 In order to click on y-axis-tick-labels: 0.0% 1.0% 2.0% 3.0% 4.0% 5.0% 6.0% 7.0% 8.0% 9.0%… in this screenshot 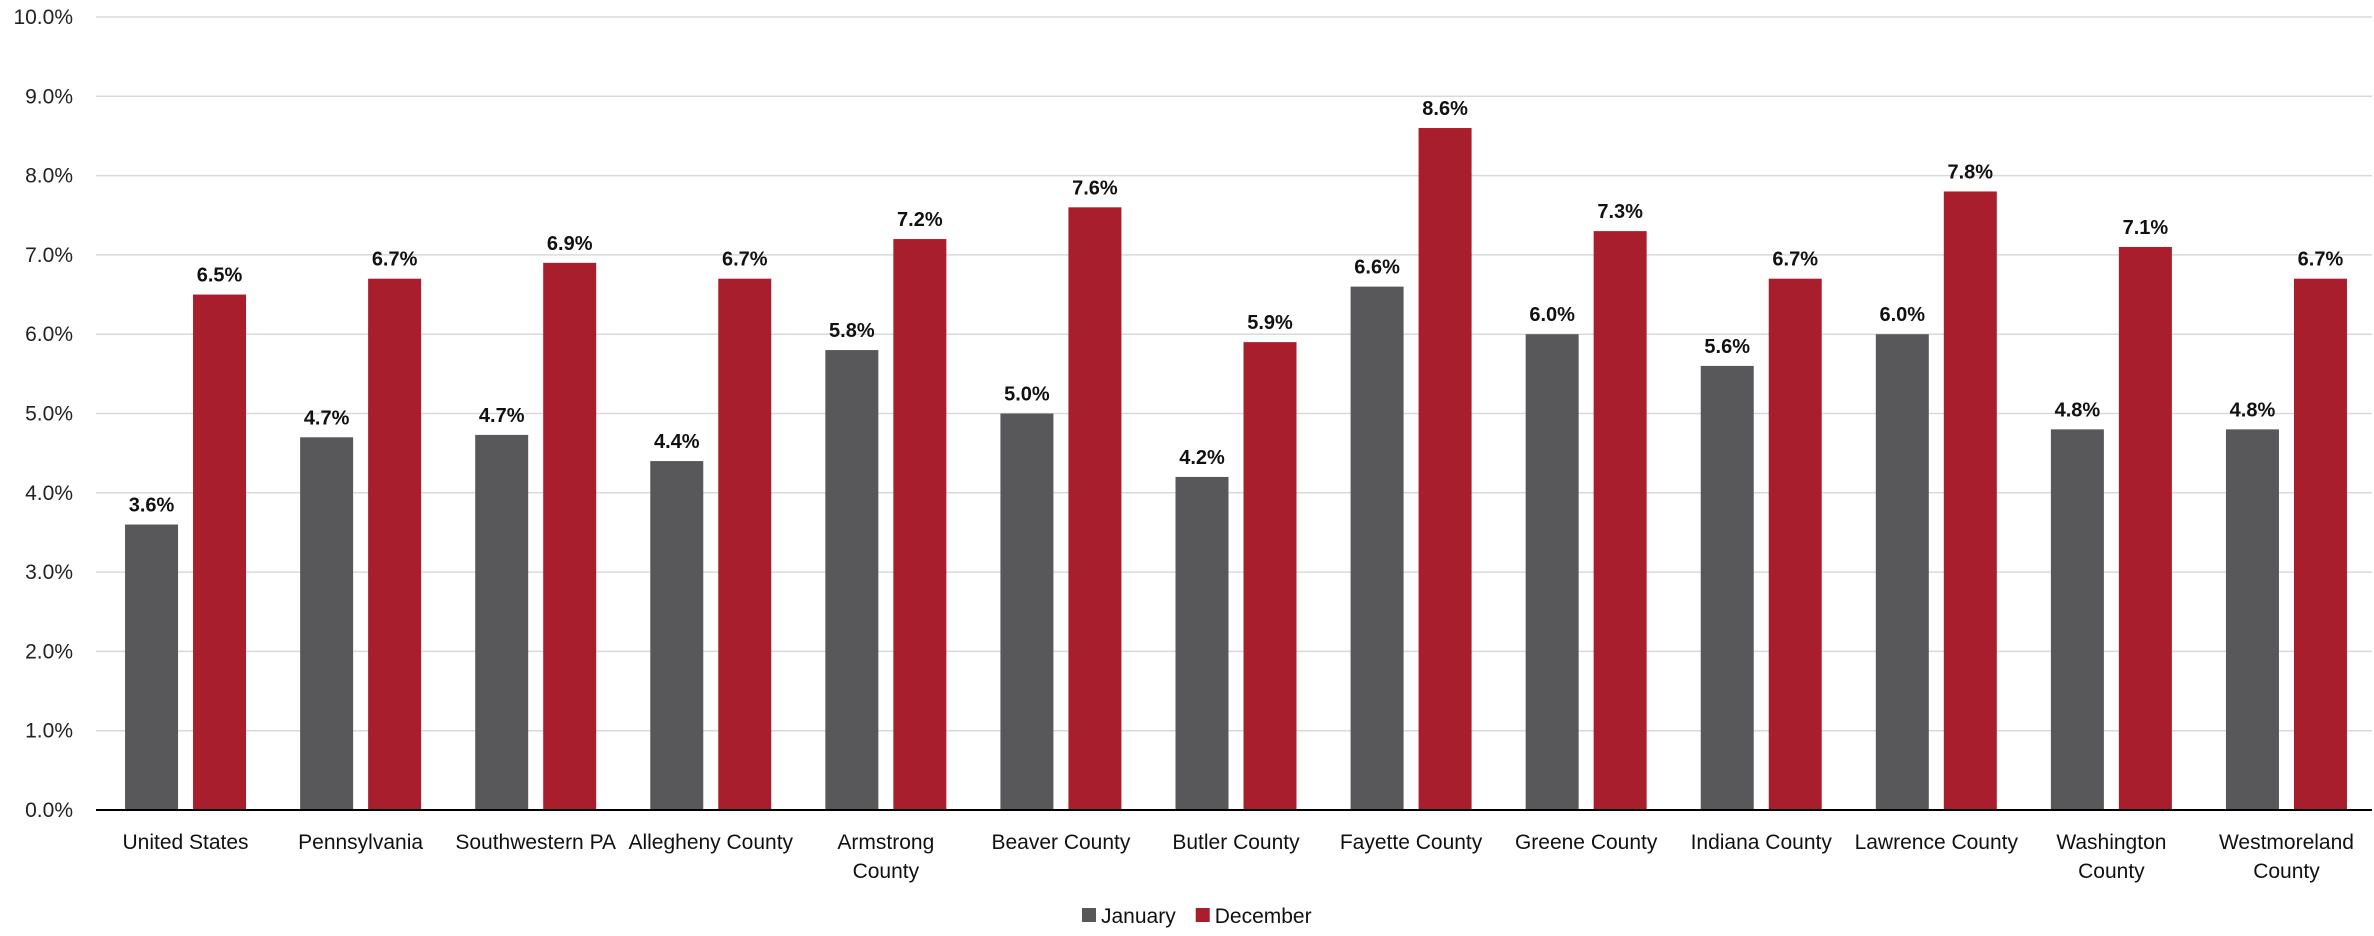, I will do `click(43, 414)`.